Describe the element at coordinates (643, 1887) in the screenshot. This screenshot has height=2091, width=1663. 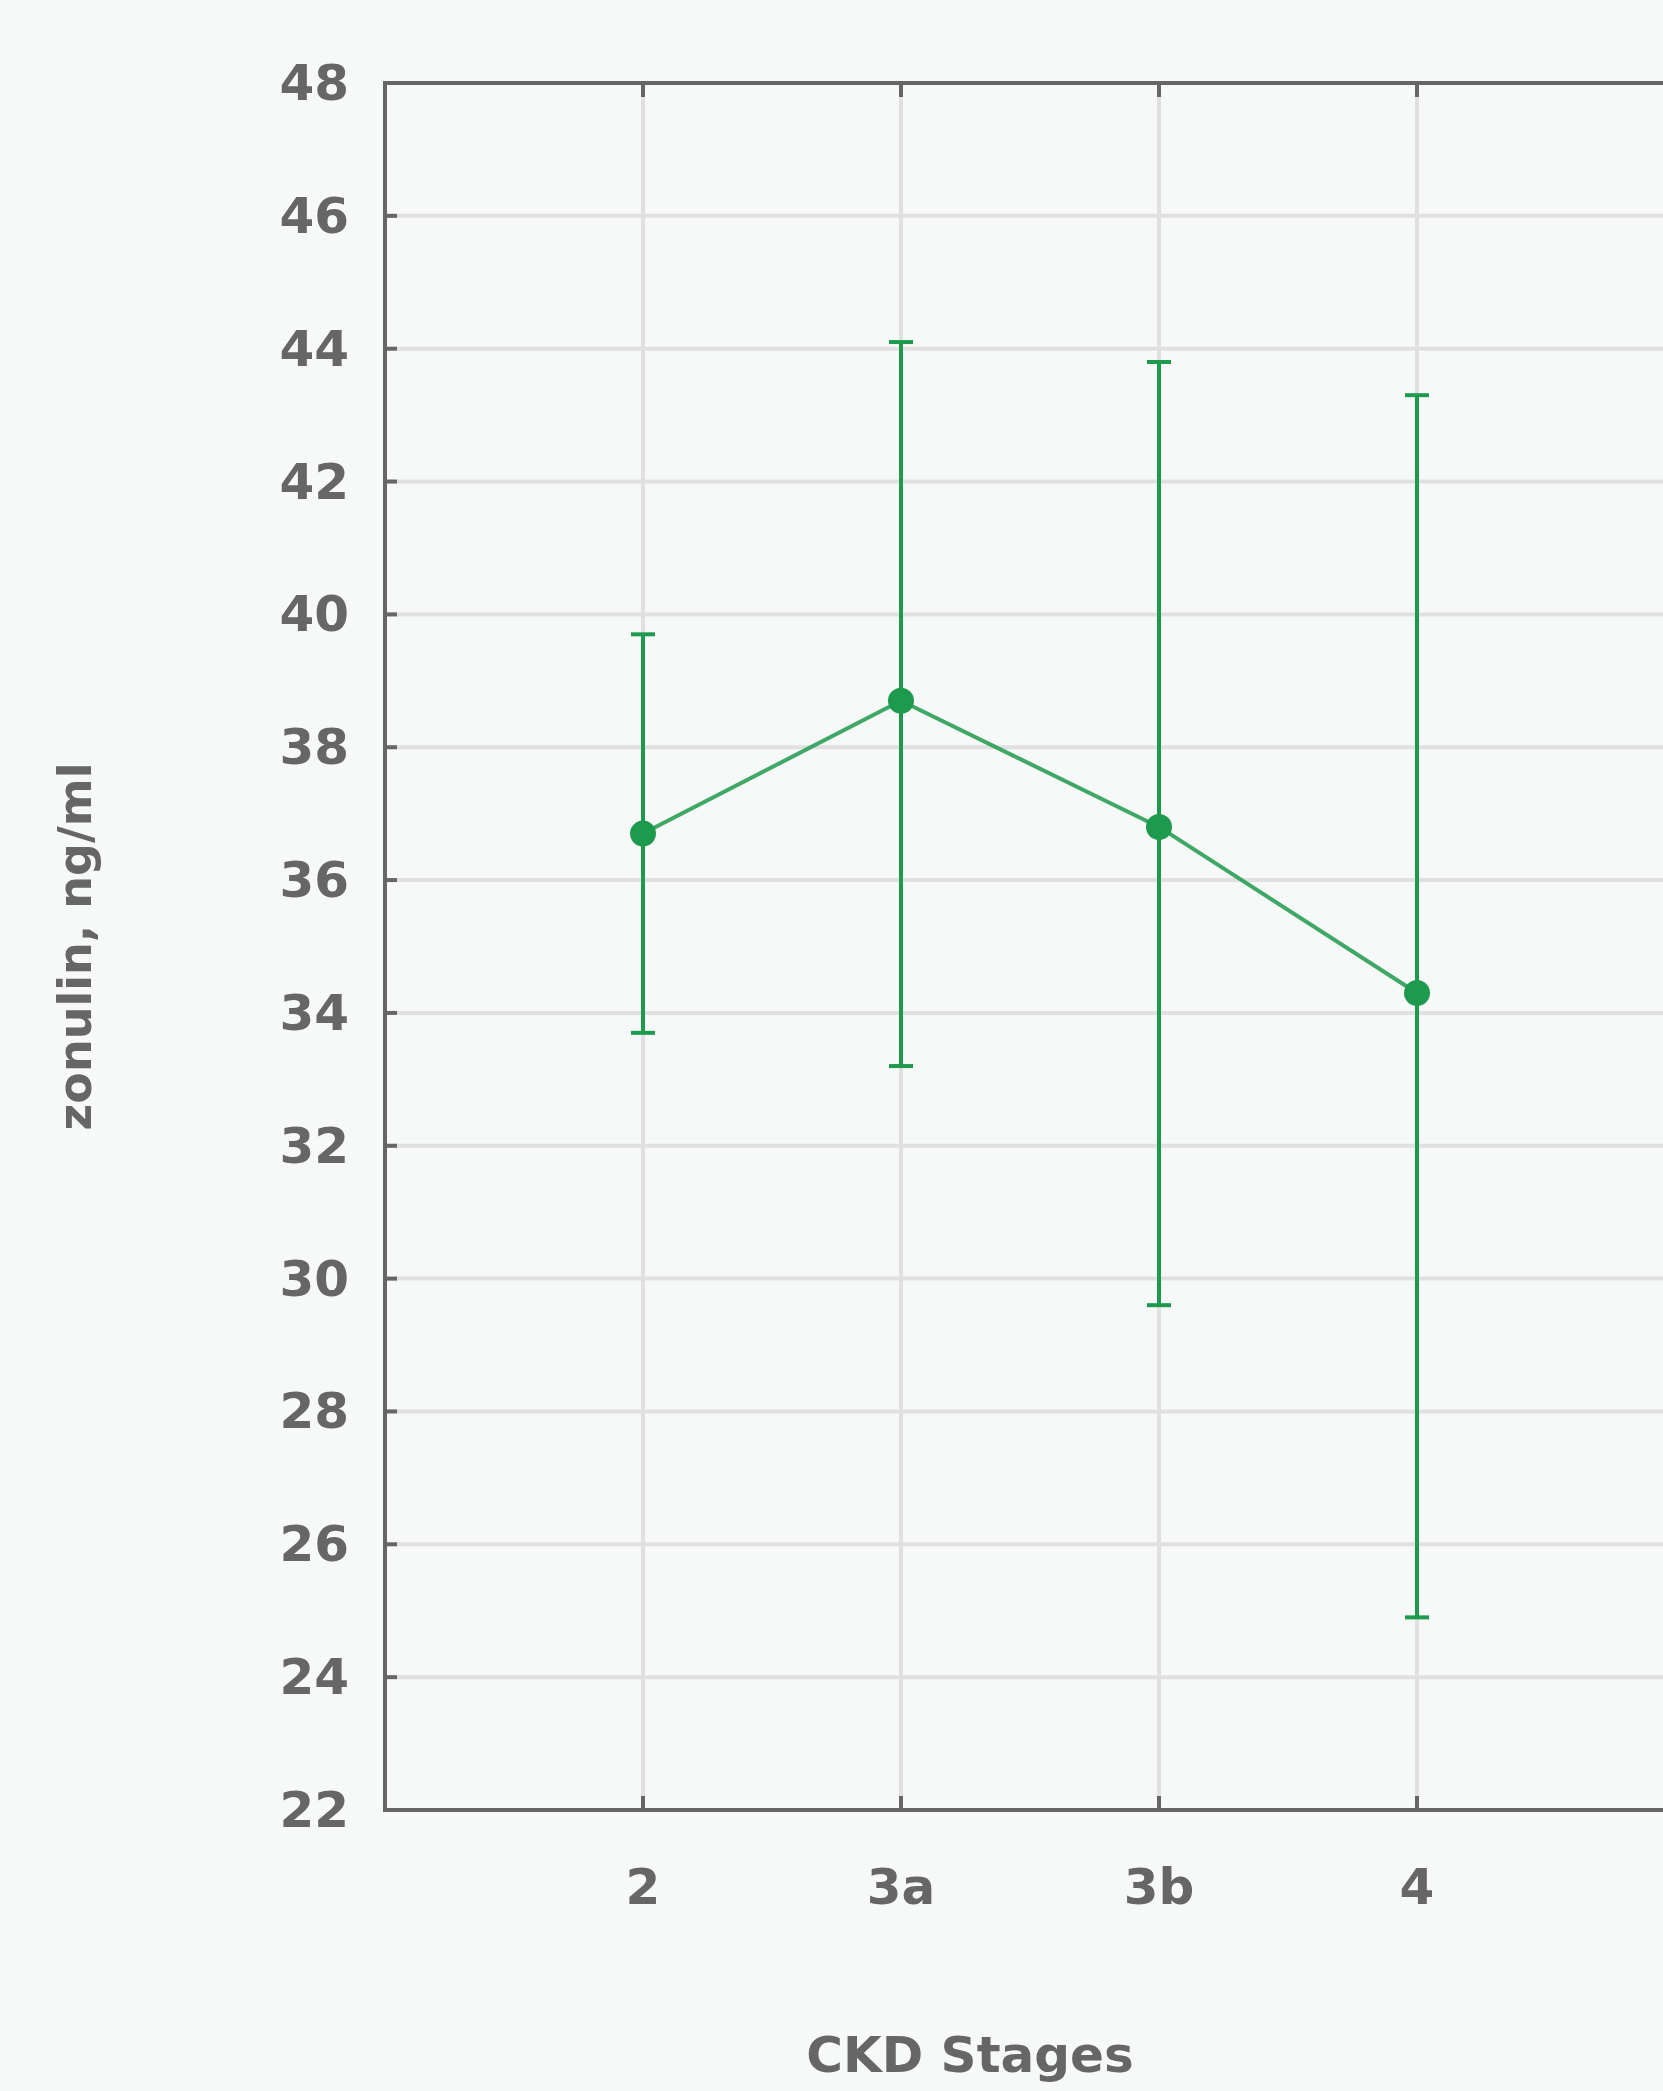
I see `x-tick-label: 2` at that location.